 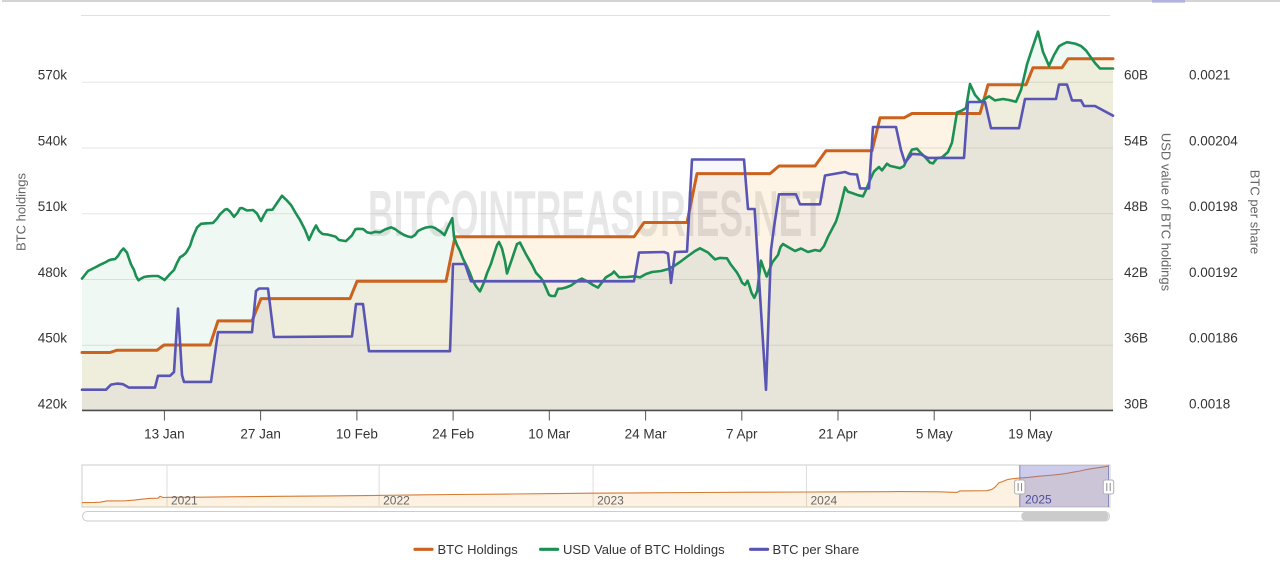 What do you see at coordinates (816, 549) in the screenshot?
I see `svg-text: BTC per Share` at bounding box center [816, 549].